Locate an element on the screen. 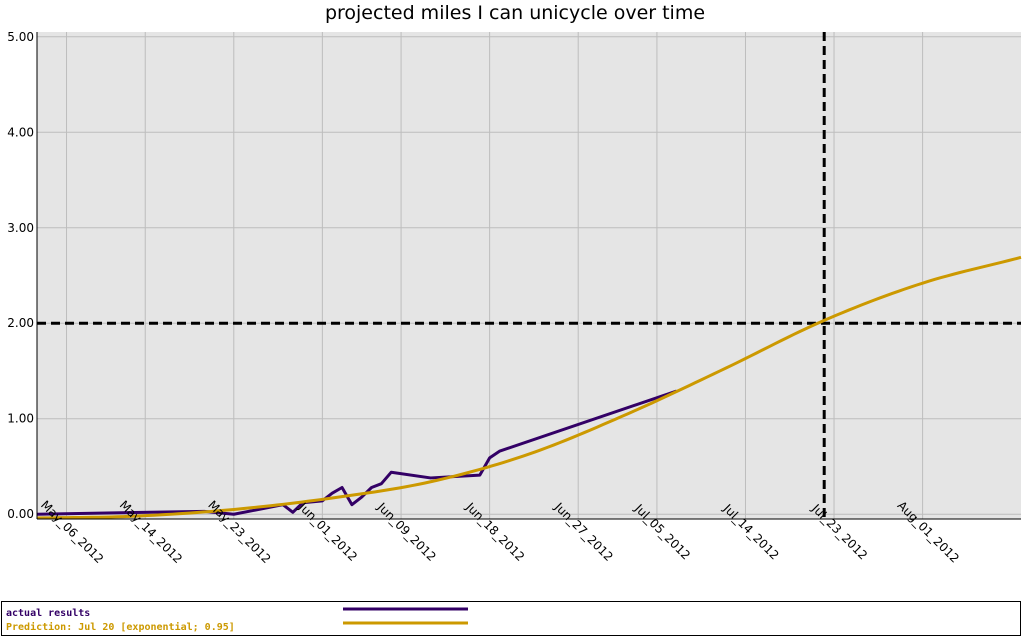  y-tick-label: 1.00 is located at coordinates (20, 419).